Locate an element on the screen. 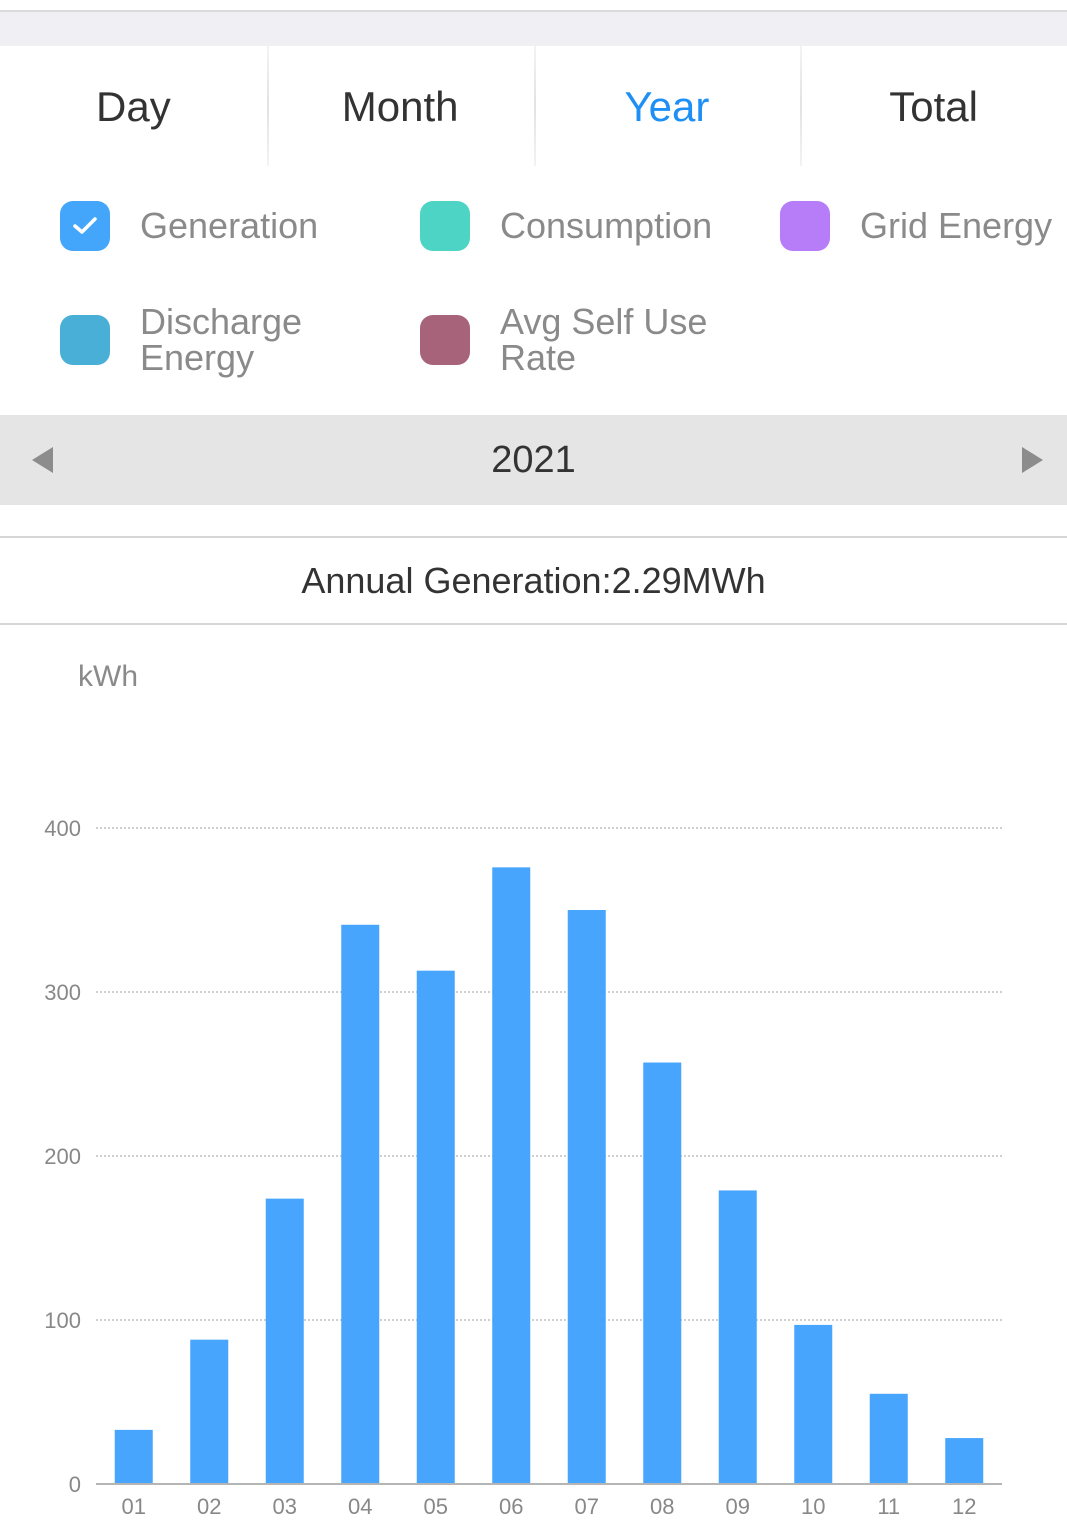 This screenshot has height=1530, width=1067. x-tick-label: 04 is located at coordinates (360, 1506).